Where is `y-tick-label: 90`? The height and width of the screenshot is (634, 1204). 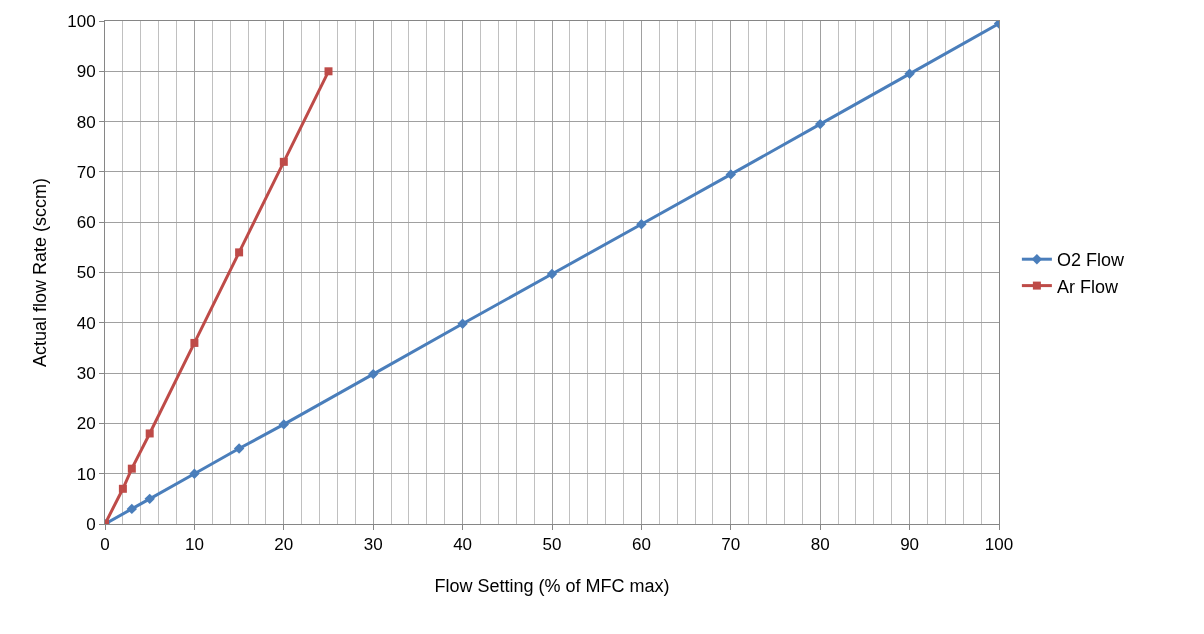 y-tick-label: 90 is located at coordinates (86, 72).